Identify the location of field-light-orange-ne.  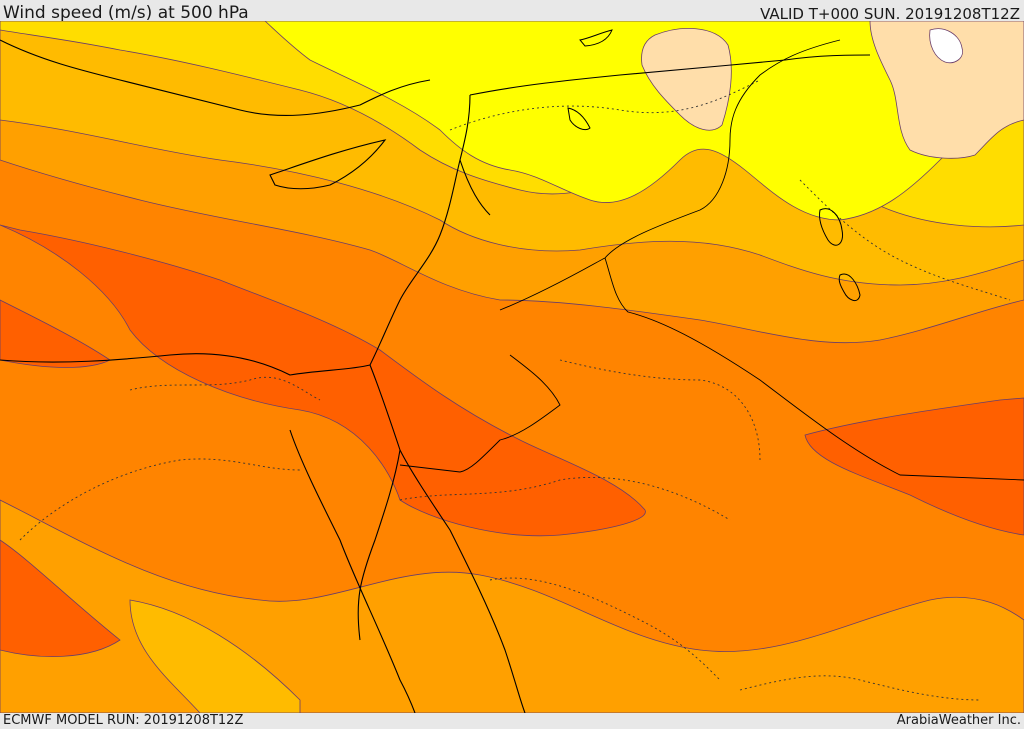
(946, 90).